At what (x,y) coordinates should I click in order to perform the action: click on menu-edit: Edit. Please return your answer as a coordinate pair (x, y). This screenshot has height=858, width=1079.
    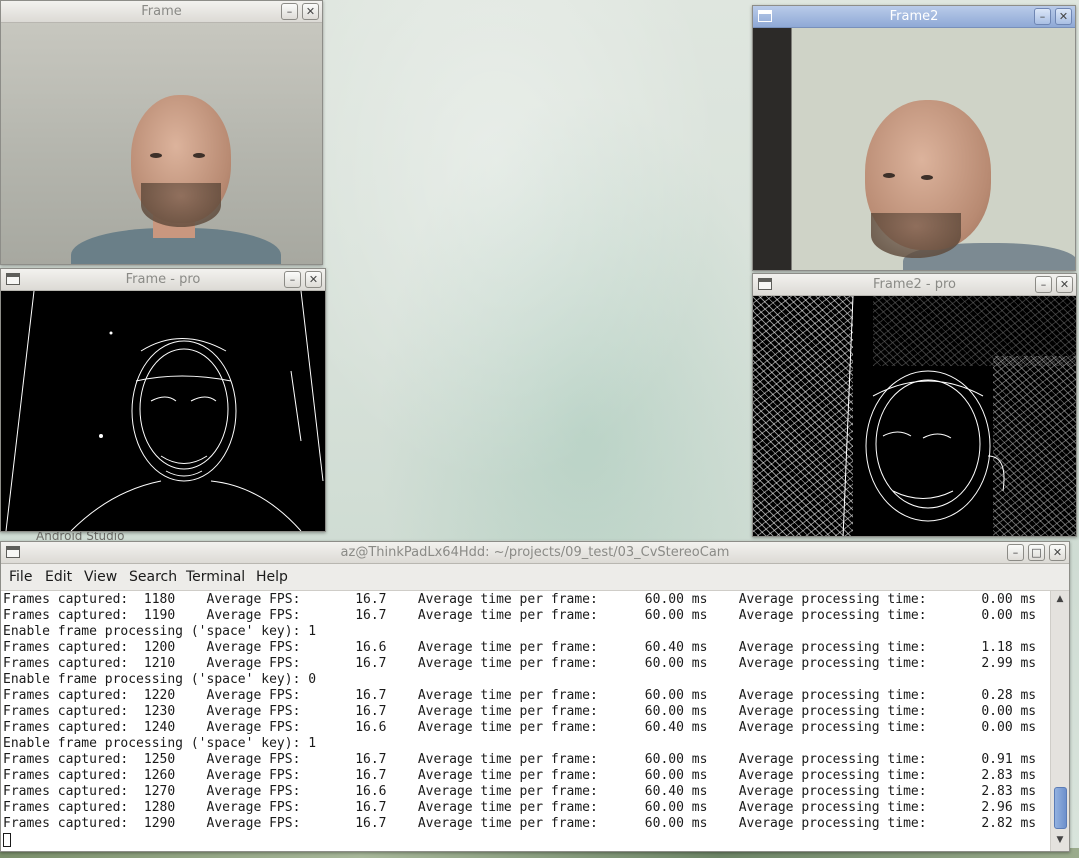
    Looking at the image, I should click on (59, 577).